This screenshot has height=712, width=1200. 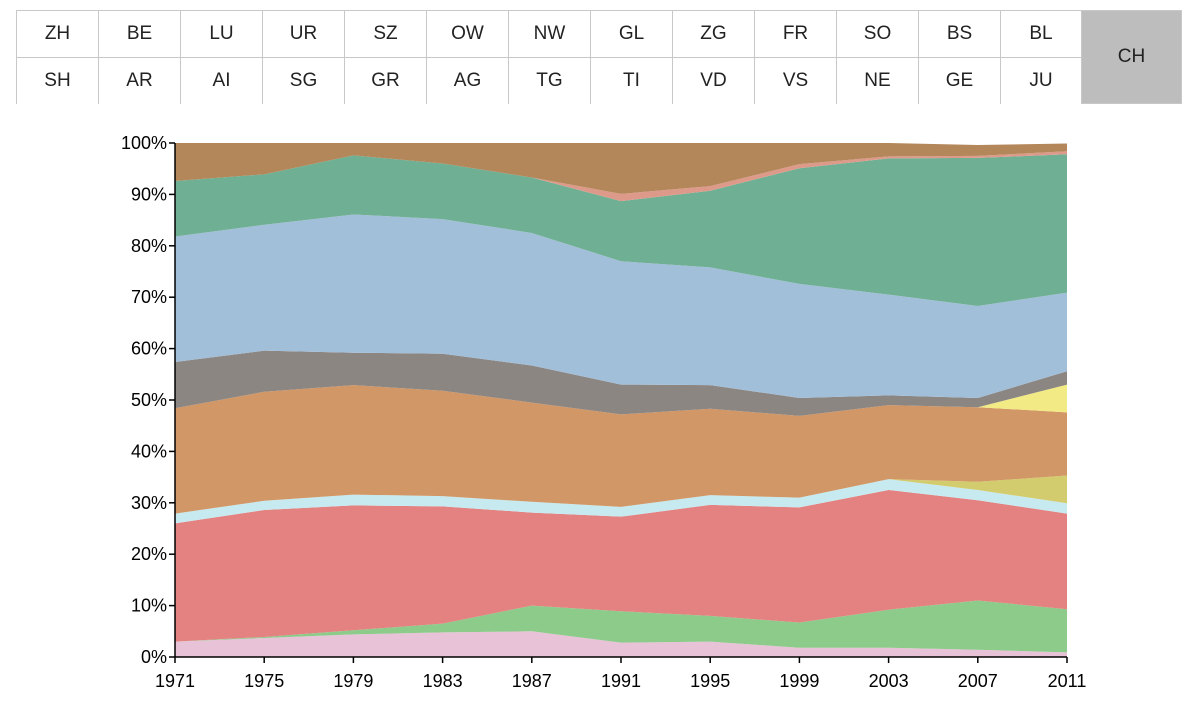 I want to click on y-tick-label: 100%, so click(x=144, y=143).